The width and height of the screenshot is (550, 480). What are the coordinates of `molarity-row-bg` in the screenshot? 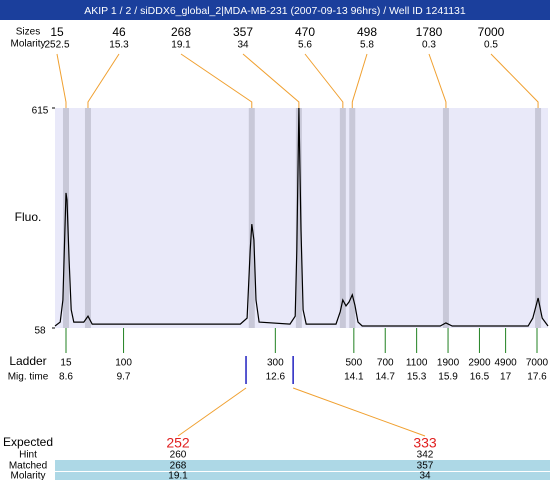 It's located at (302, 476).